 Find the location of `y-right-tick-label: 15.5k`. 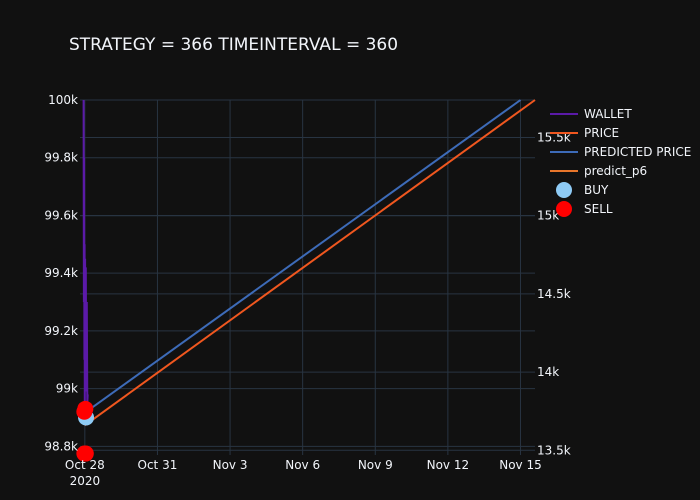

y-right-tick-label: 15.5k is located at coordinates (554, 138).